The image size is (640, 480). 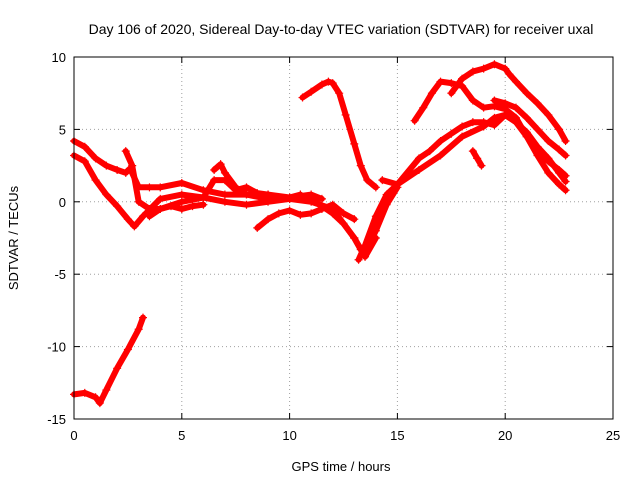 What do you see at coordinates (56, 347) in the screenshot?
I see `y-tick-label: -10` at bounding box center [56, 347].